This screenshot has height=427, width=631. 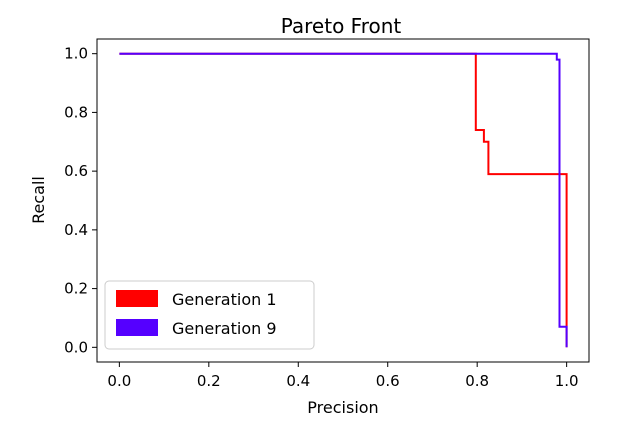 What do you see at coordinates (76, 347) in the screenshot?
I see `y-tick-label: 0.0` at bounding box center [76, 347].